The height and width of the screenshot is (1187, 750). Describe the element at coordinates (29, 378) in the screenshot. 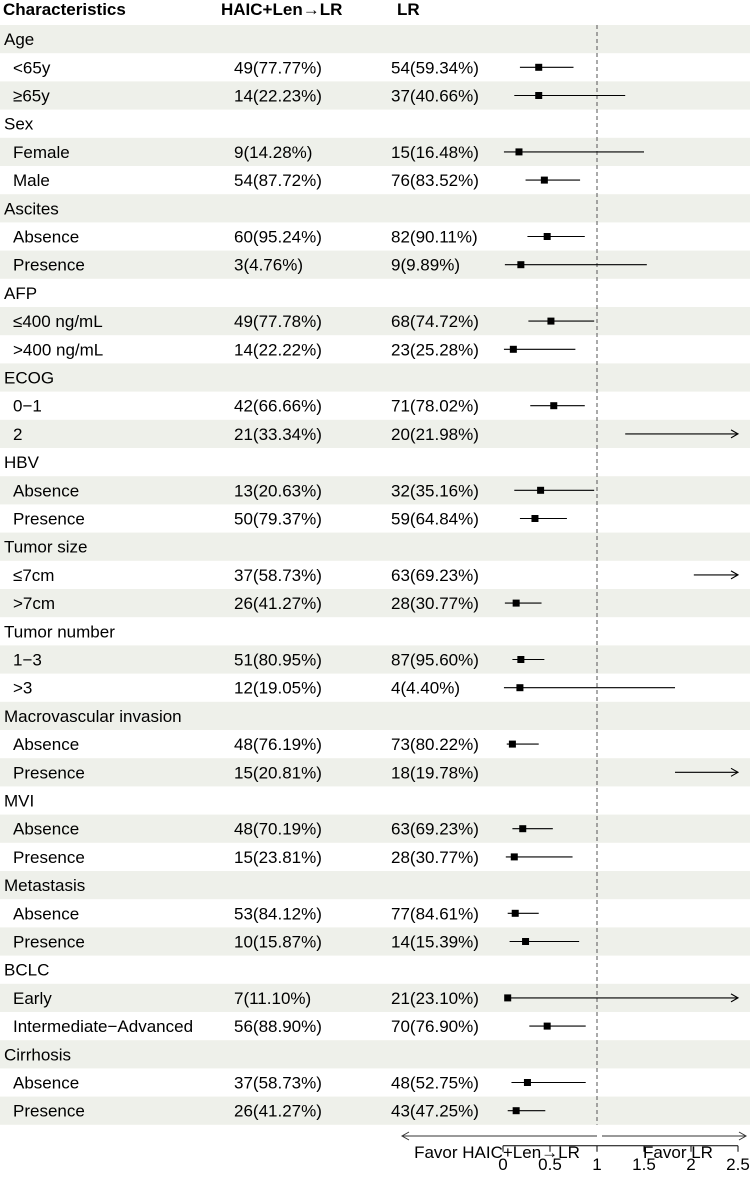

I see `group-header-label: ECOG` at that location.